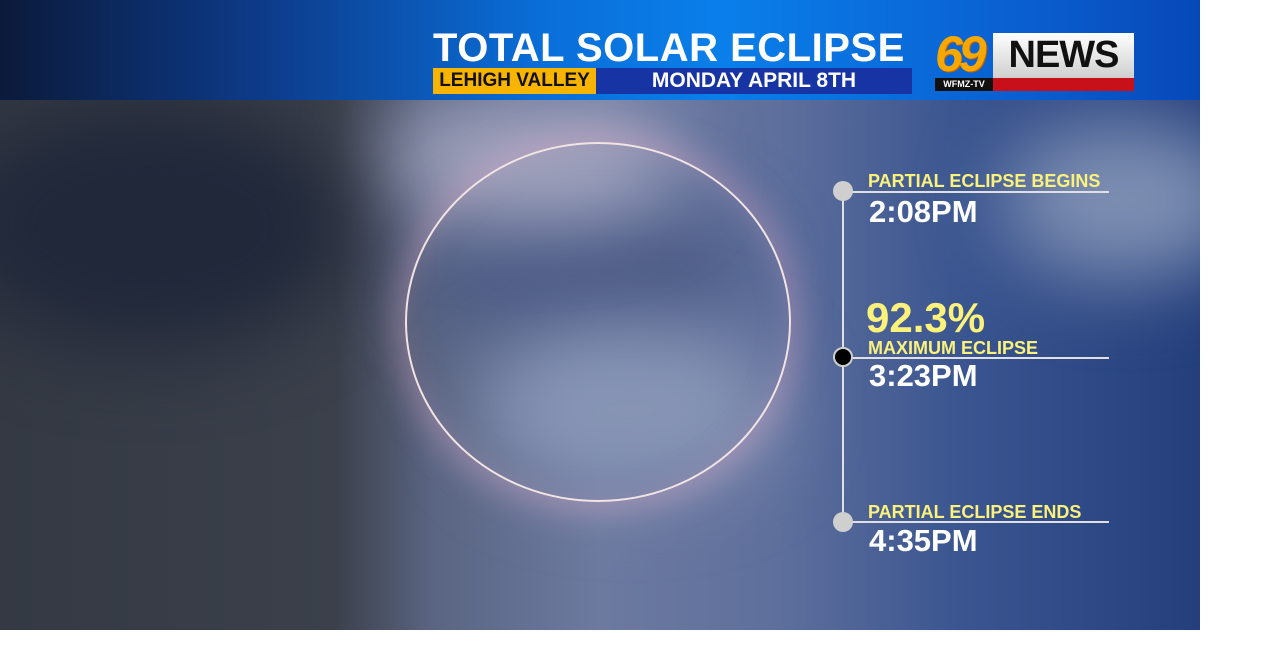 Image resolution: width=1279 pixels, height=672 pixels. I want to click on page-title: TOTAL SOLAR ECLIPSE, so click(669, 48).